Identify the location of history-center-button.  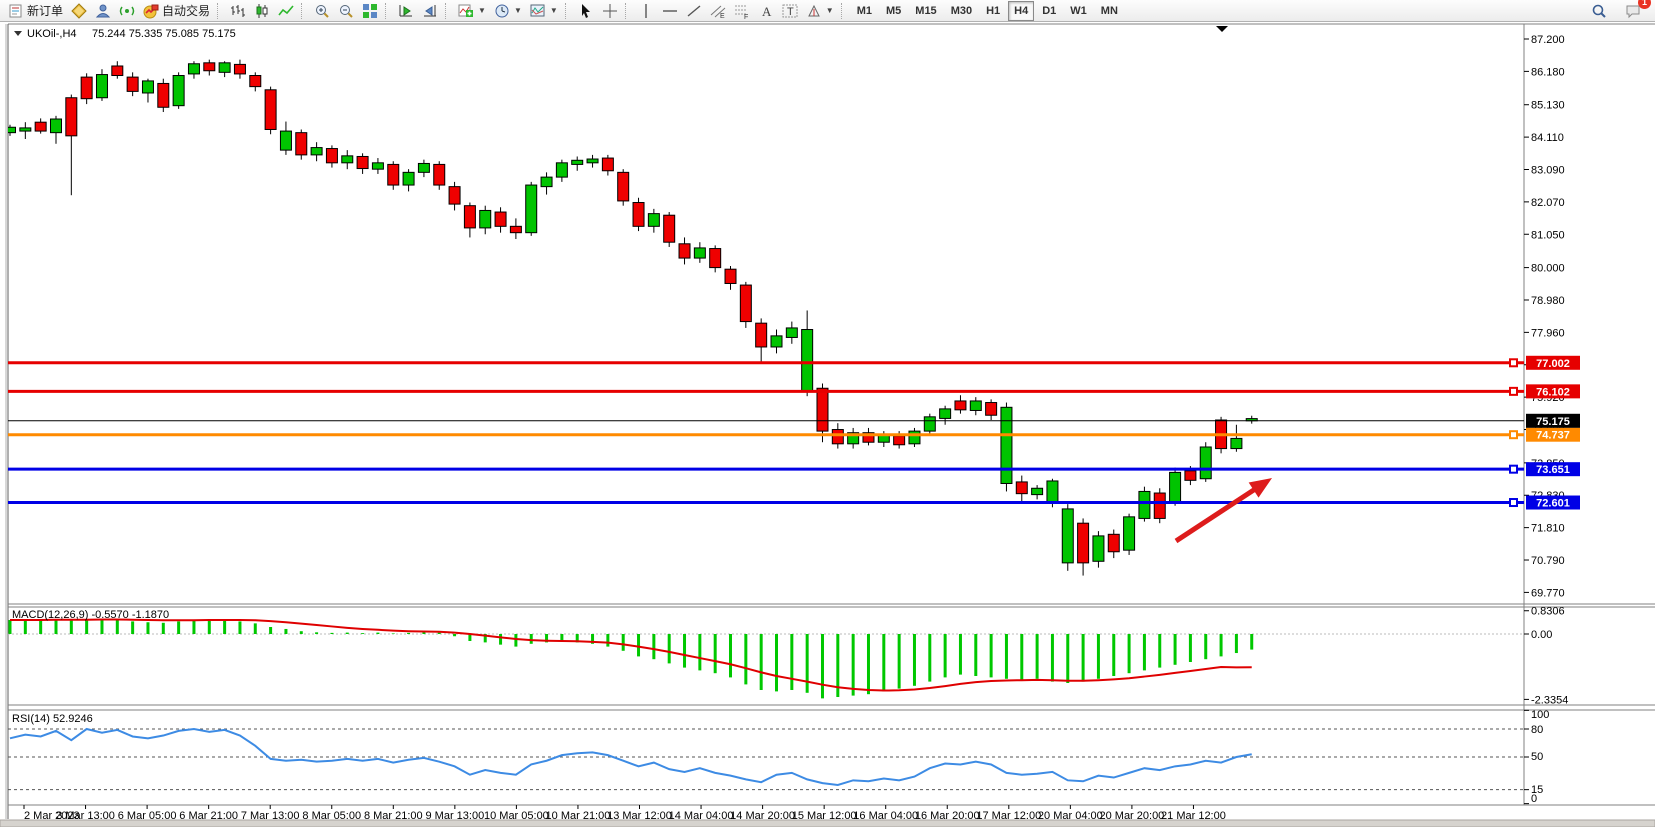
(79, 11).